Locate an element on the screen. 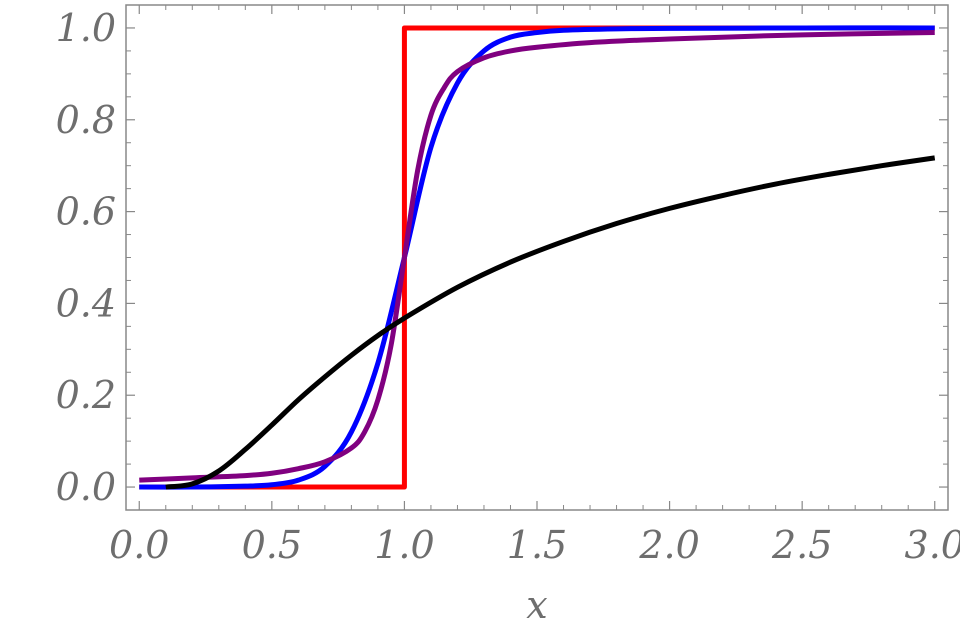 This screenshot has height=630, width=960. x-axis-label: x is located at coordinates (536, 605).